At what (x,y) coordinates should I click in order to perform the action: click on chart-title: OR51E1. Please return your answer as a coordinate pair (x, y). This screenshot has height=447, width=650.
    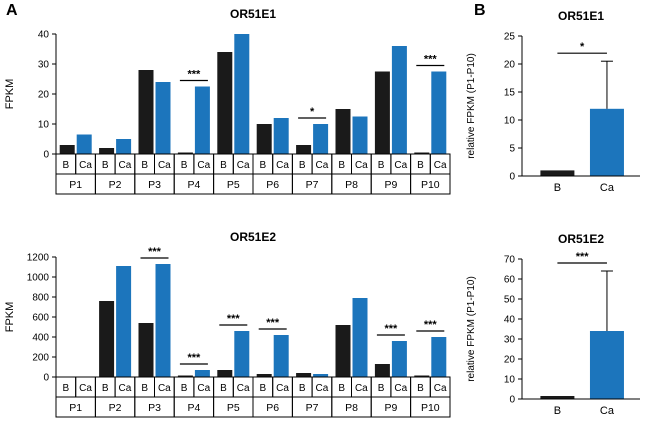
    Looking at the image, I should click on (253, 14).